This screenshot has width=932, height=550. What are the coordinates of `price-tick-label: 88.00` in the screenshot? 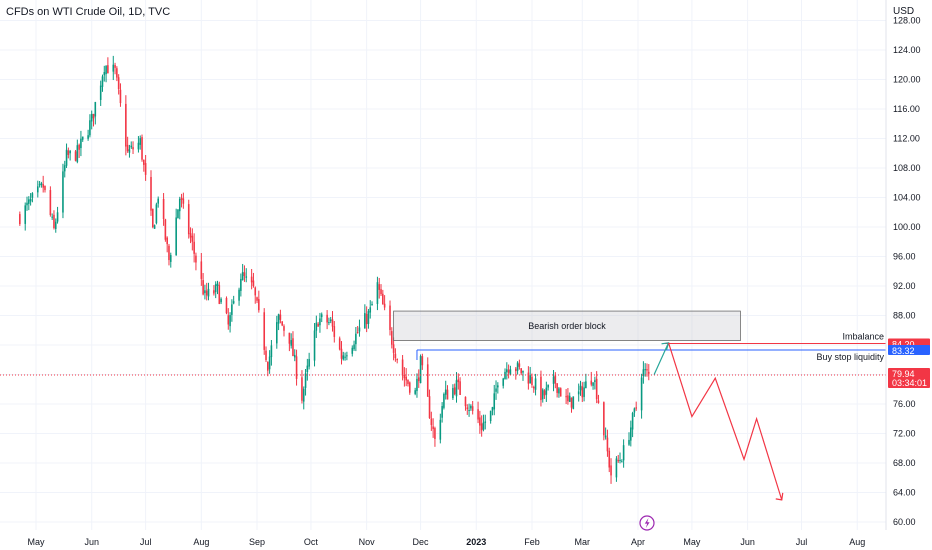 It's located at (904, 316).